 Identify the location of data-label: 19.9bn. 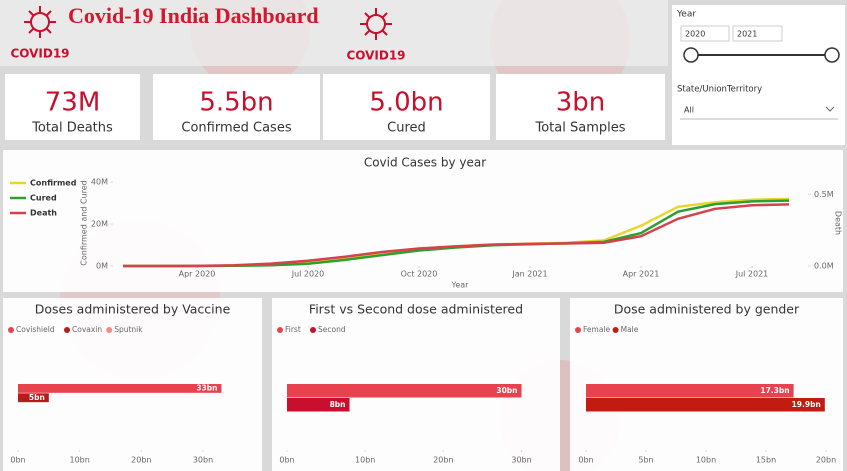
(806, 404).